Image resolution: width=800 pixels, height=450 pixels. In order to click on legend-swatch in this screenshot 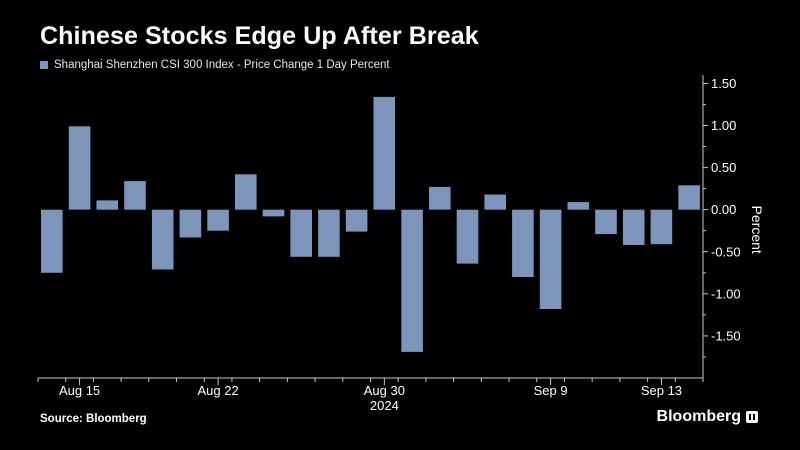, I will do `click(44, 65)`.